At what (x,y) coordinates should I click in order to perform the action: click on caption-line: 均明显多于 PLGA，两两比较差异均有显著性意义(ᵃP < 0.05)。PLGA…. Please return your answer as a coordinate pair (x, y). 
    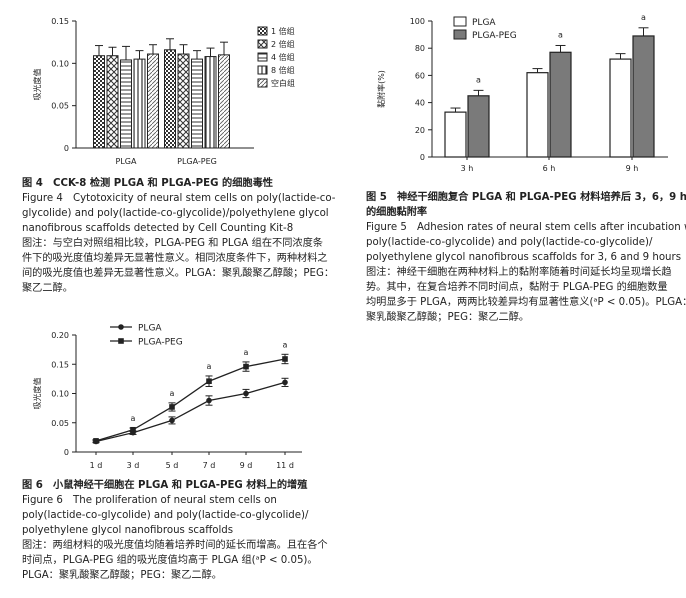
    Looking at the image, I should click on (526, 302).